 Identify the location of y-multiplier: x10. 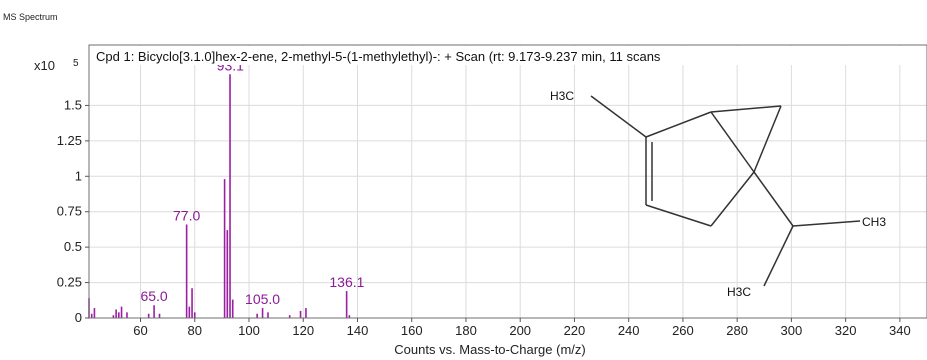
(44, 65).